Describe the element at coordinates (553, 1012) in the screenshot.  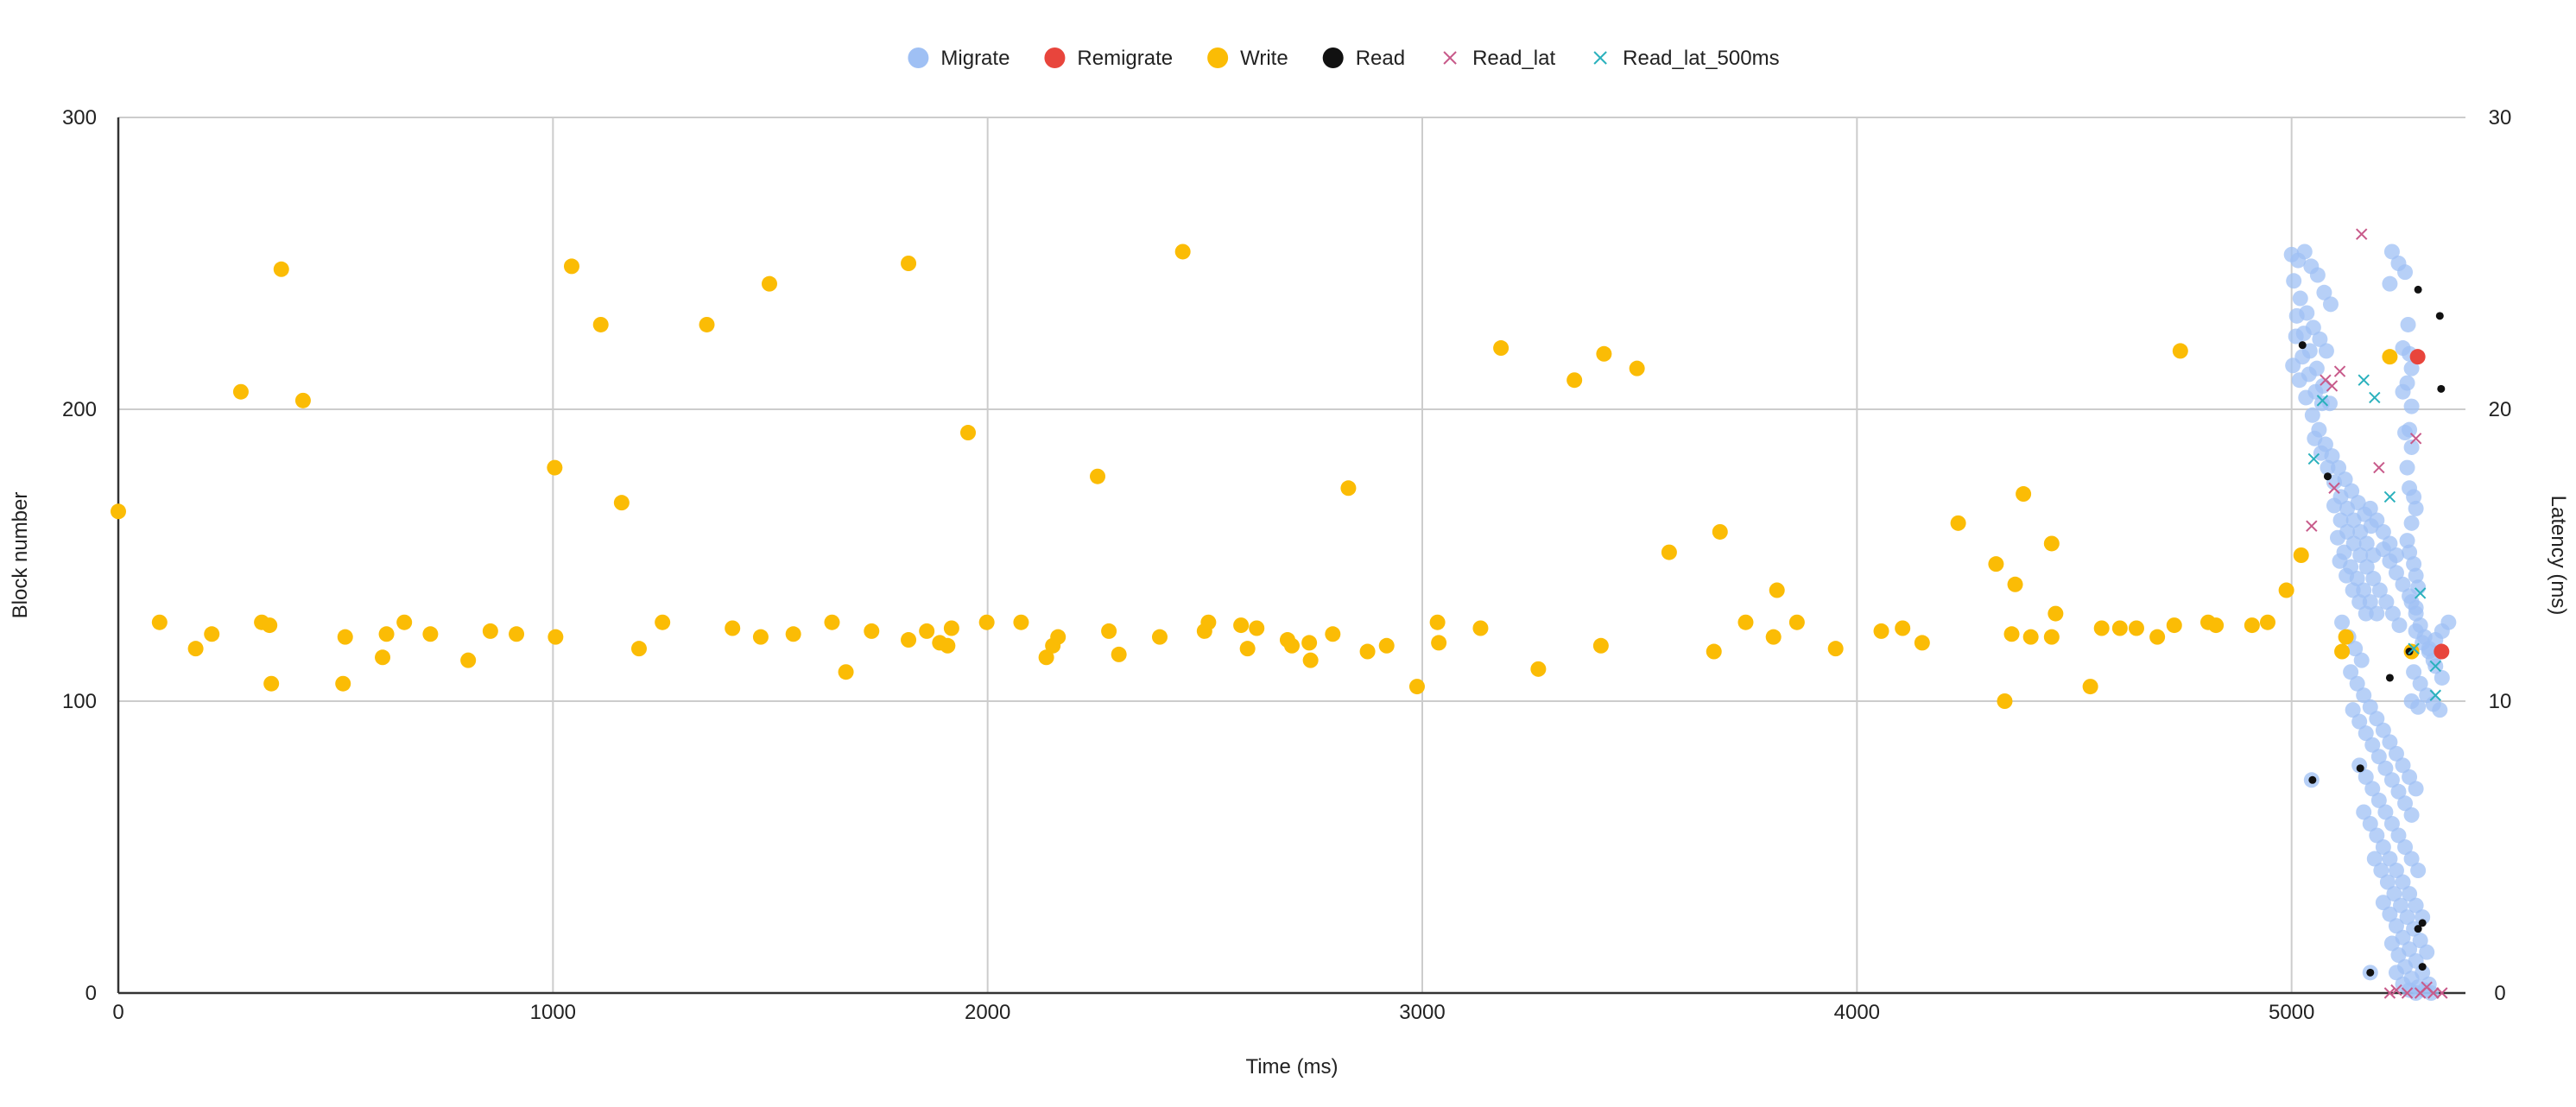
I see `x-tick-label: 1000` at that location.